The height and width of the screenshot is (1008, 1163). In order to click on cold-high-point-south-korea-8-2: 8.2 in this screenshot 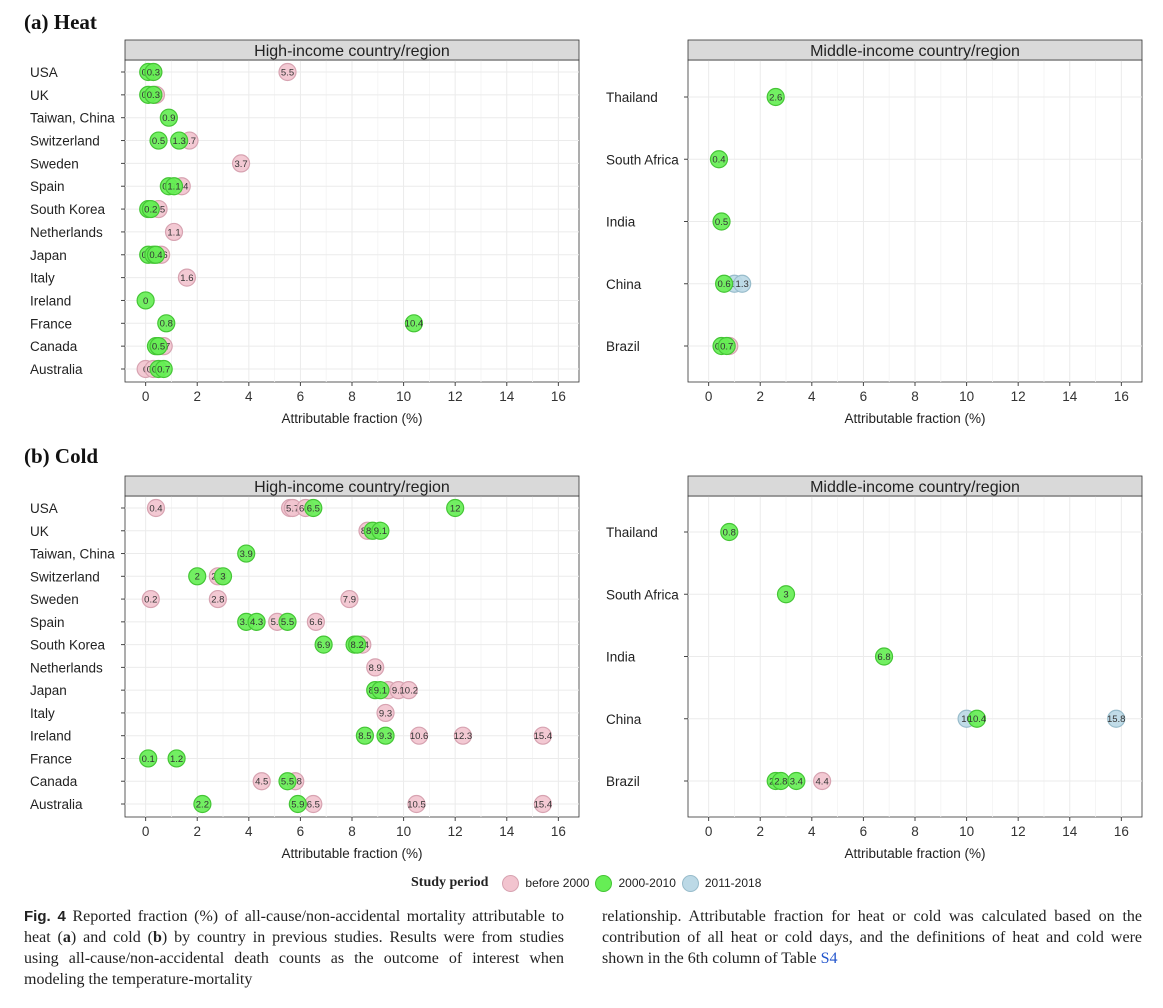, I will do `click(357, 644)`.